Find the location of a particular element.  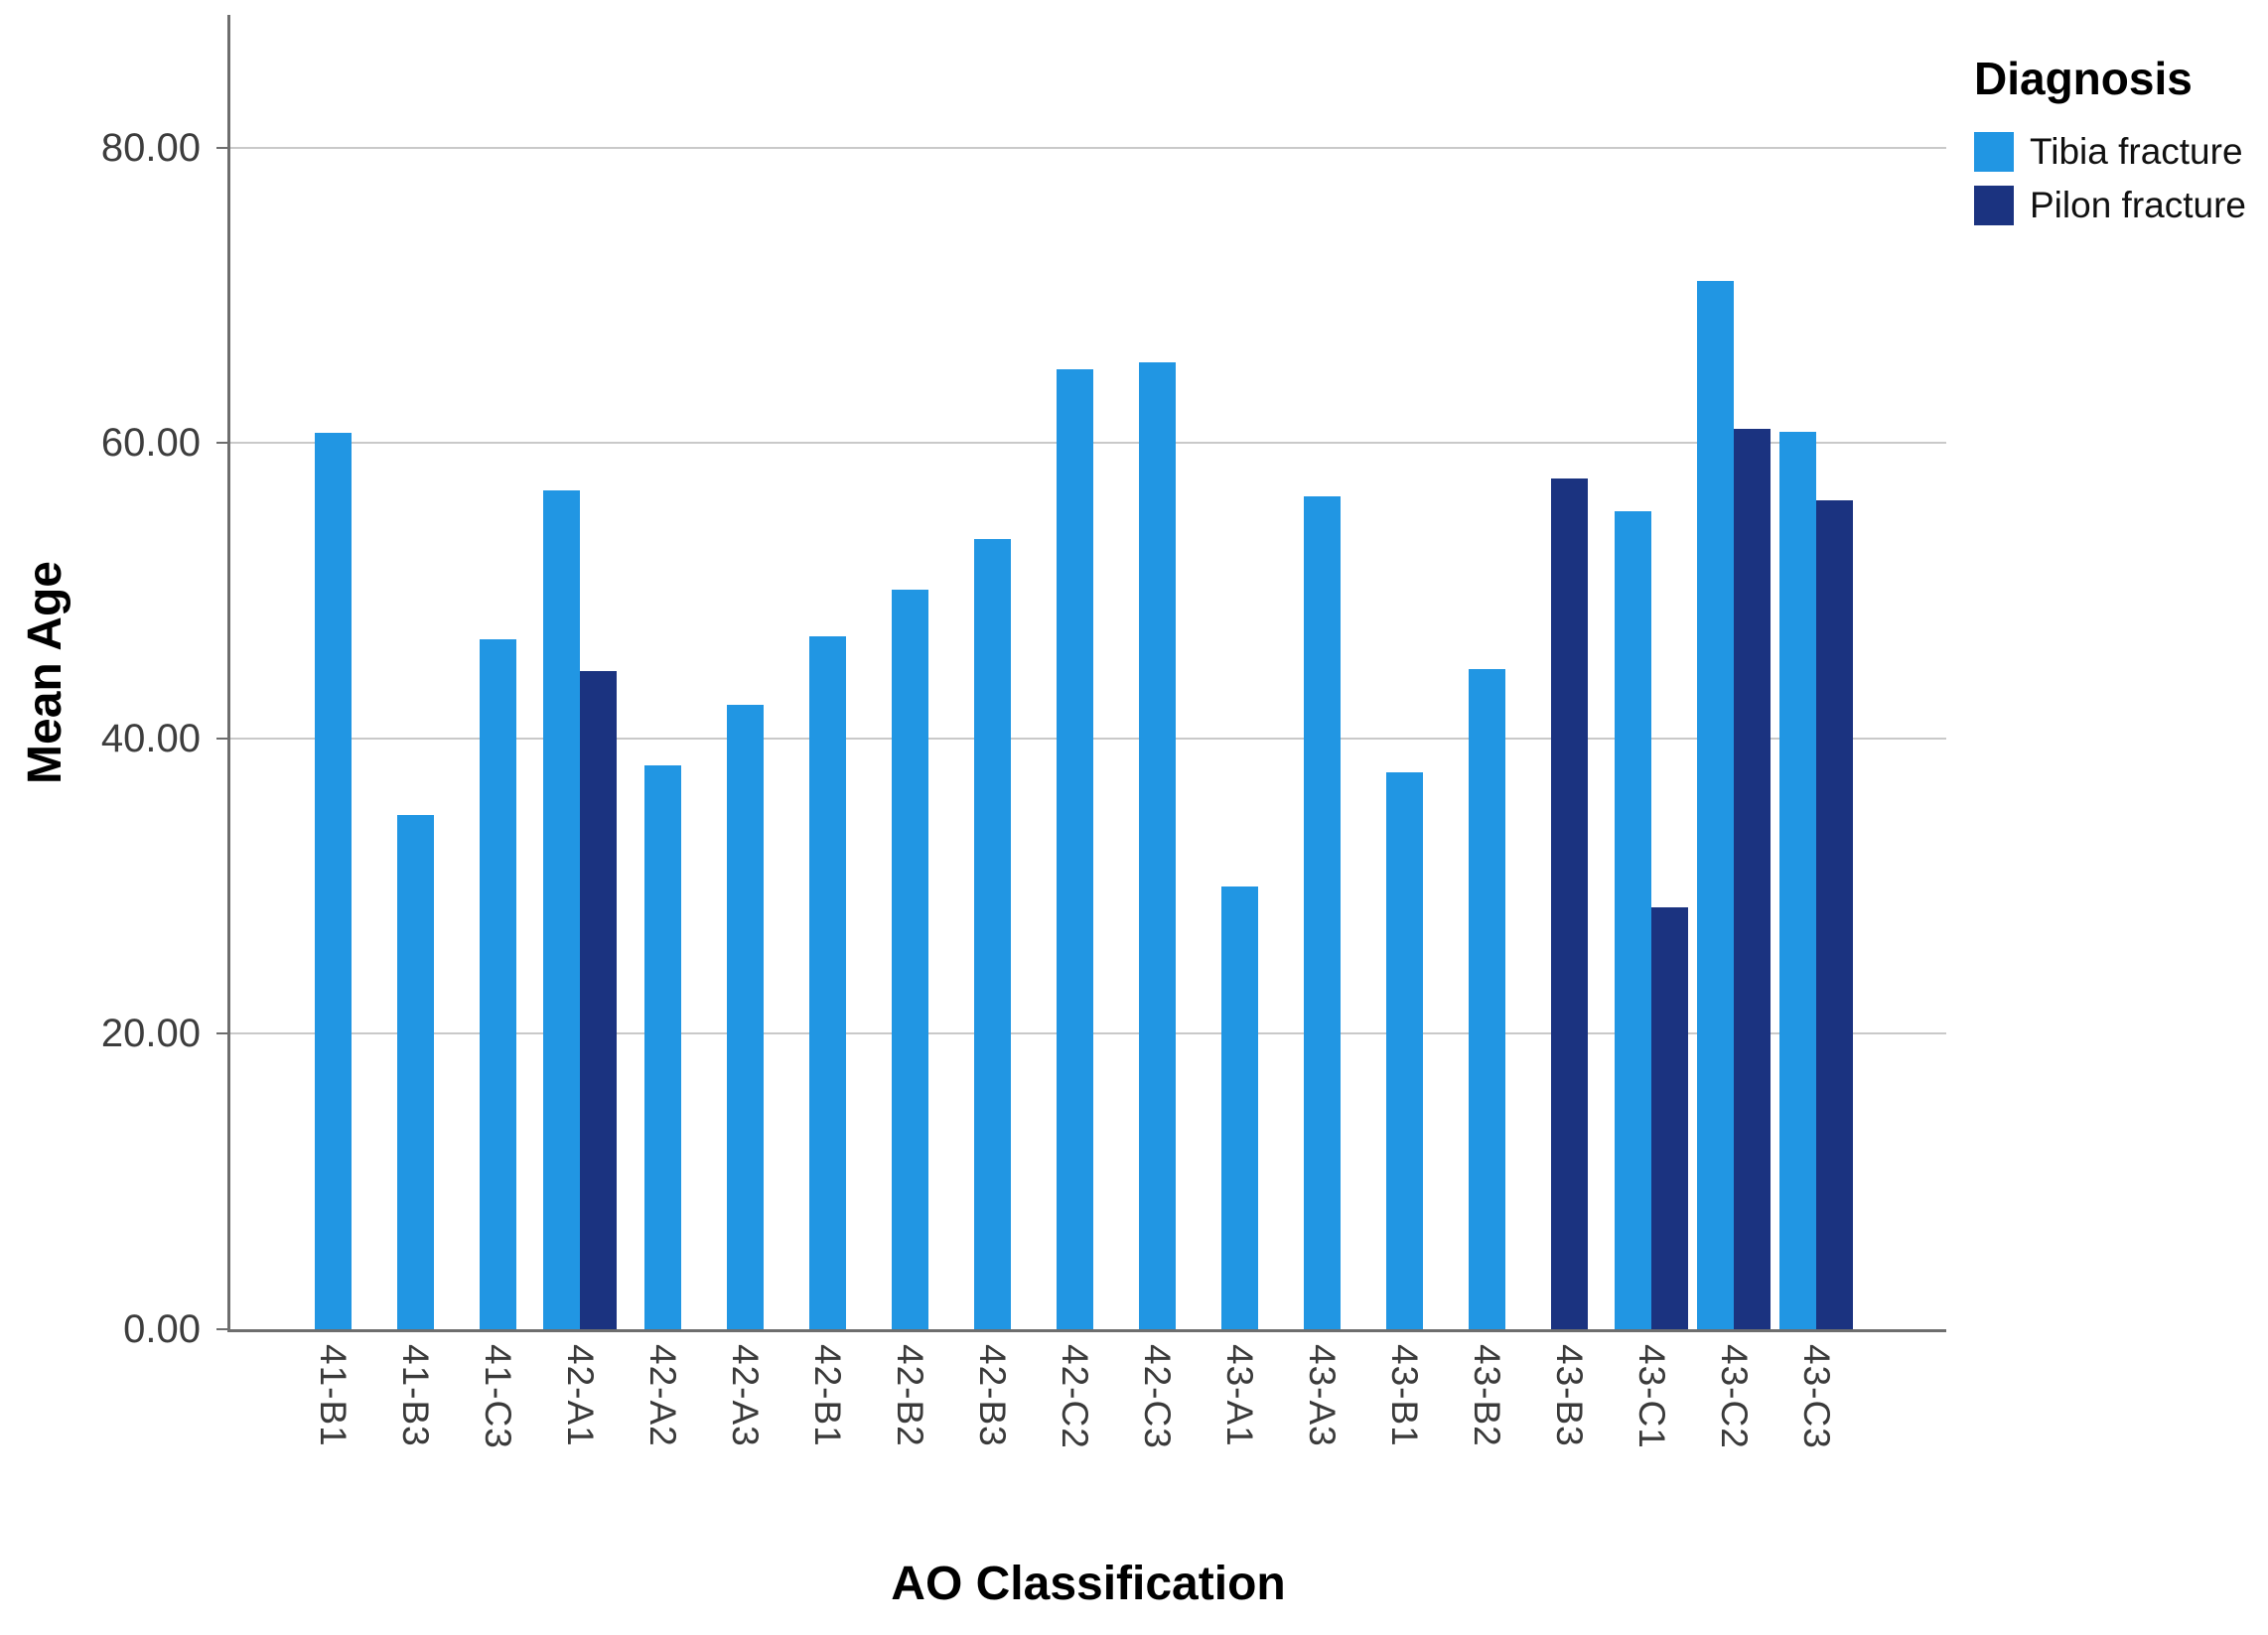

bar-42-C3-tibia is located at coordinates (1157, 845).